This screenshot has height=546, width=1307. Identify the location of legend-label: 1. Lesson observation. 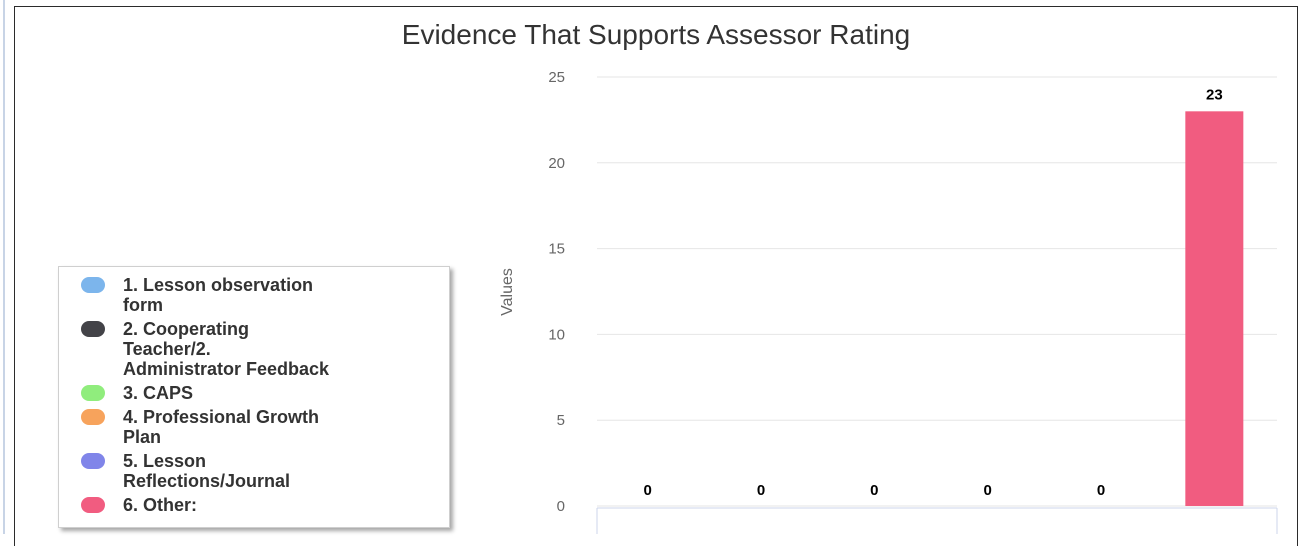
(218, 285).